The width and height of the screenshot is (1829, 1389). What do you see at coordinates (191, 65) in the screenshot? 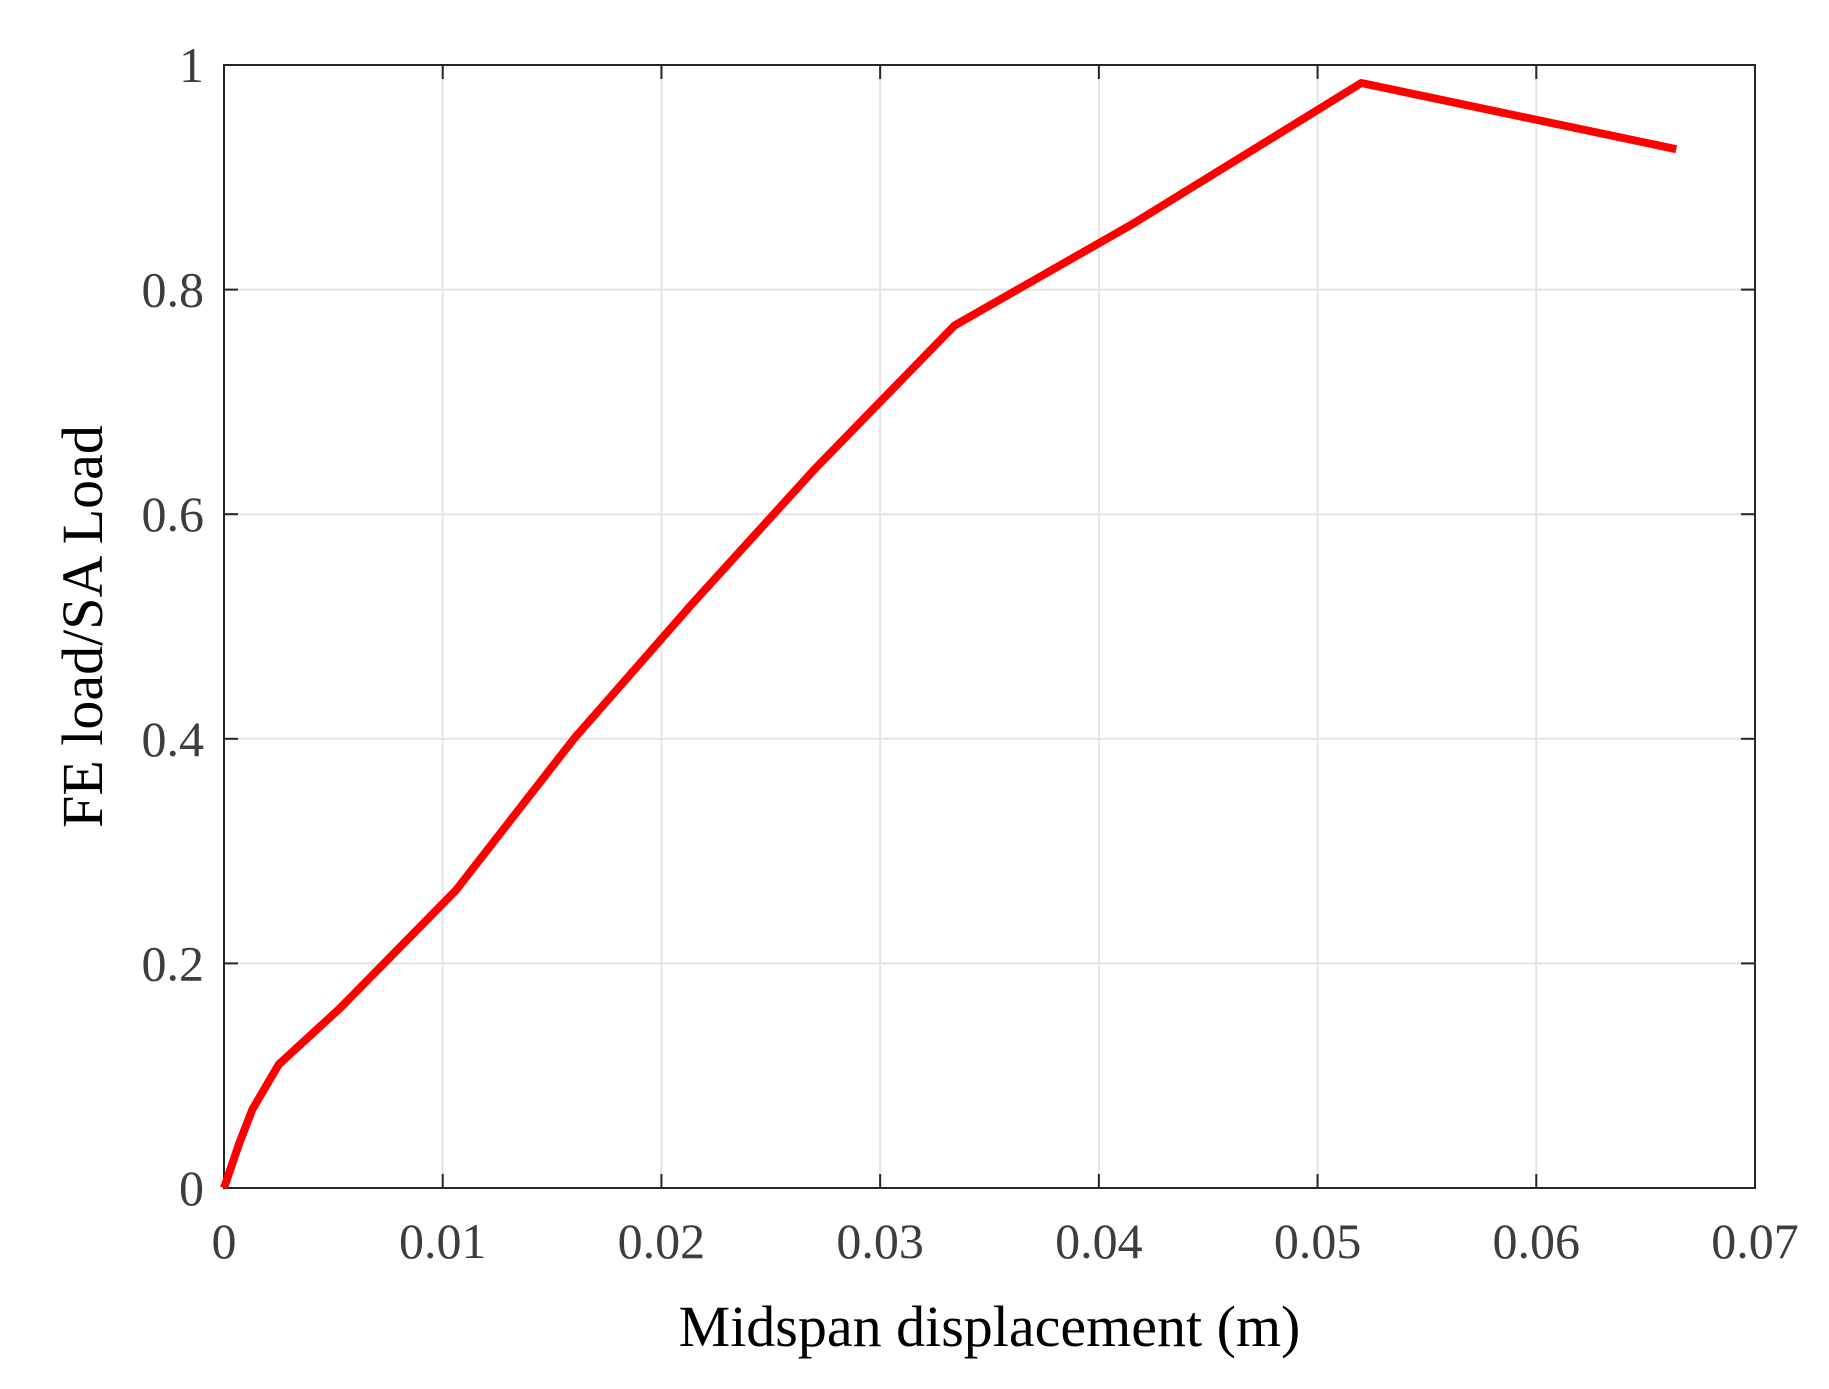
I see `y-tick-label: 1` at bounding box center [191, 65].